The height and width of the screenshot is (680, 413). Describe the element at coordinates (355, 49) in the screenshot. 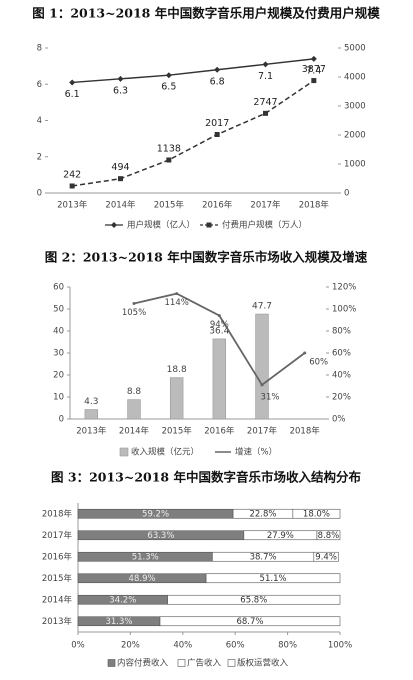

I see `y2-tick-label: 5000` at that location.